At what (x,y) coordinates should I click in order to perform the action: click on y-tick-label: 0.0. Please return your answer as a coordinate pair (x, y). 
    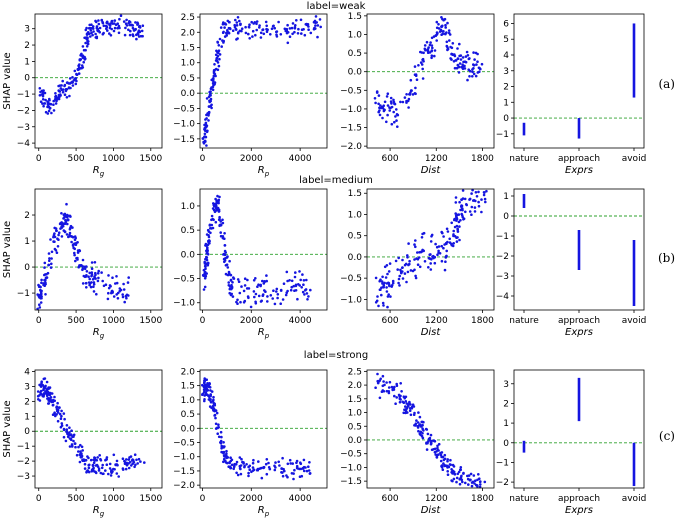
    Looking at the image, I should click on (188, 94).